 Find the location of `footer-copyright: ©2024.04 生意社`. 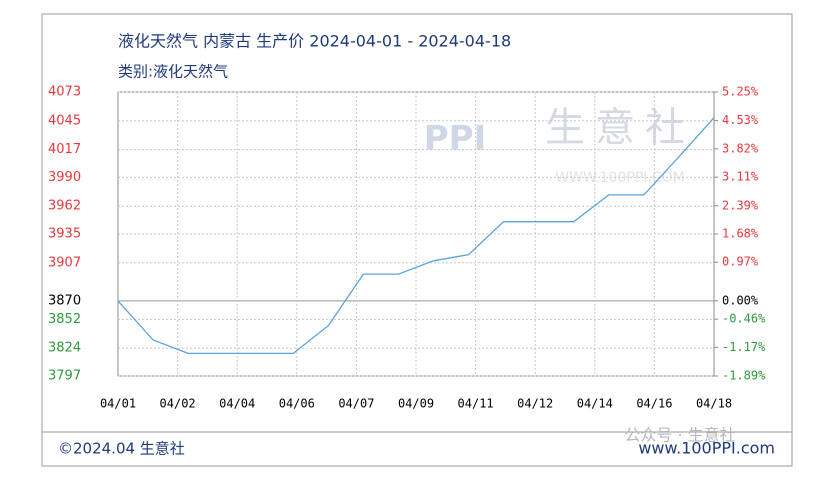

footer-copyright: ©2024.04 生意社 is located at coordinates (121, 449).